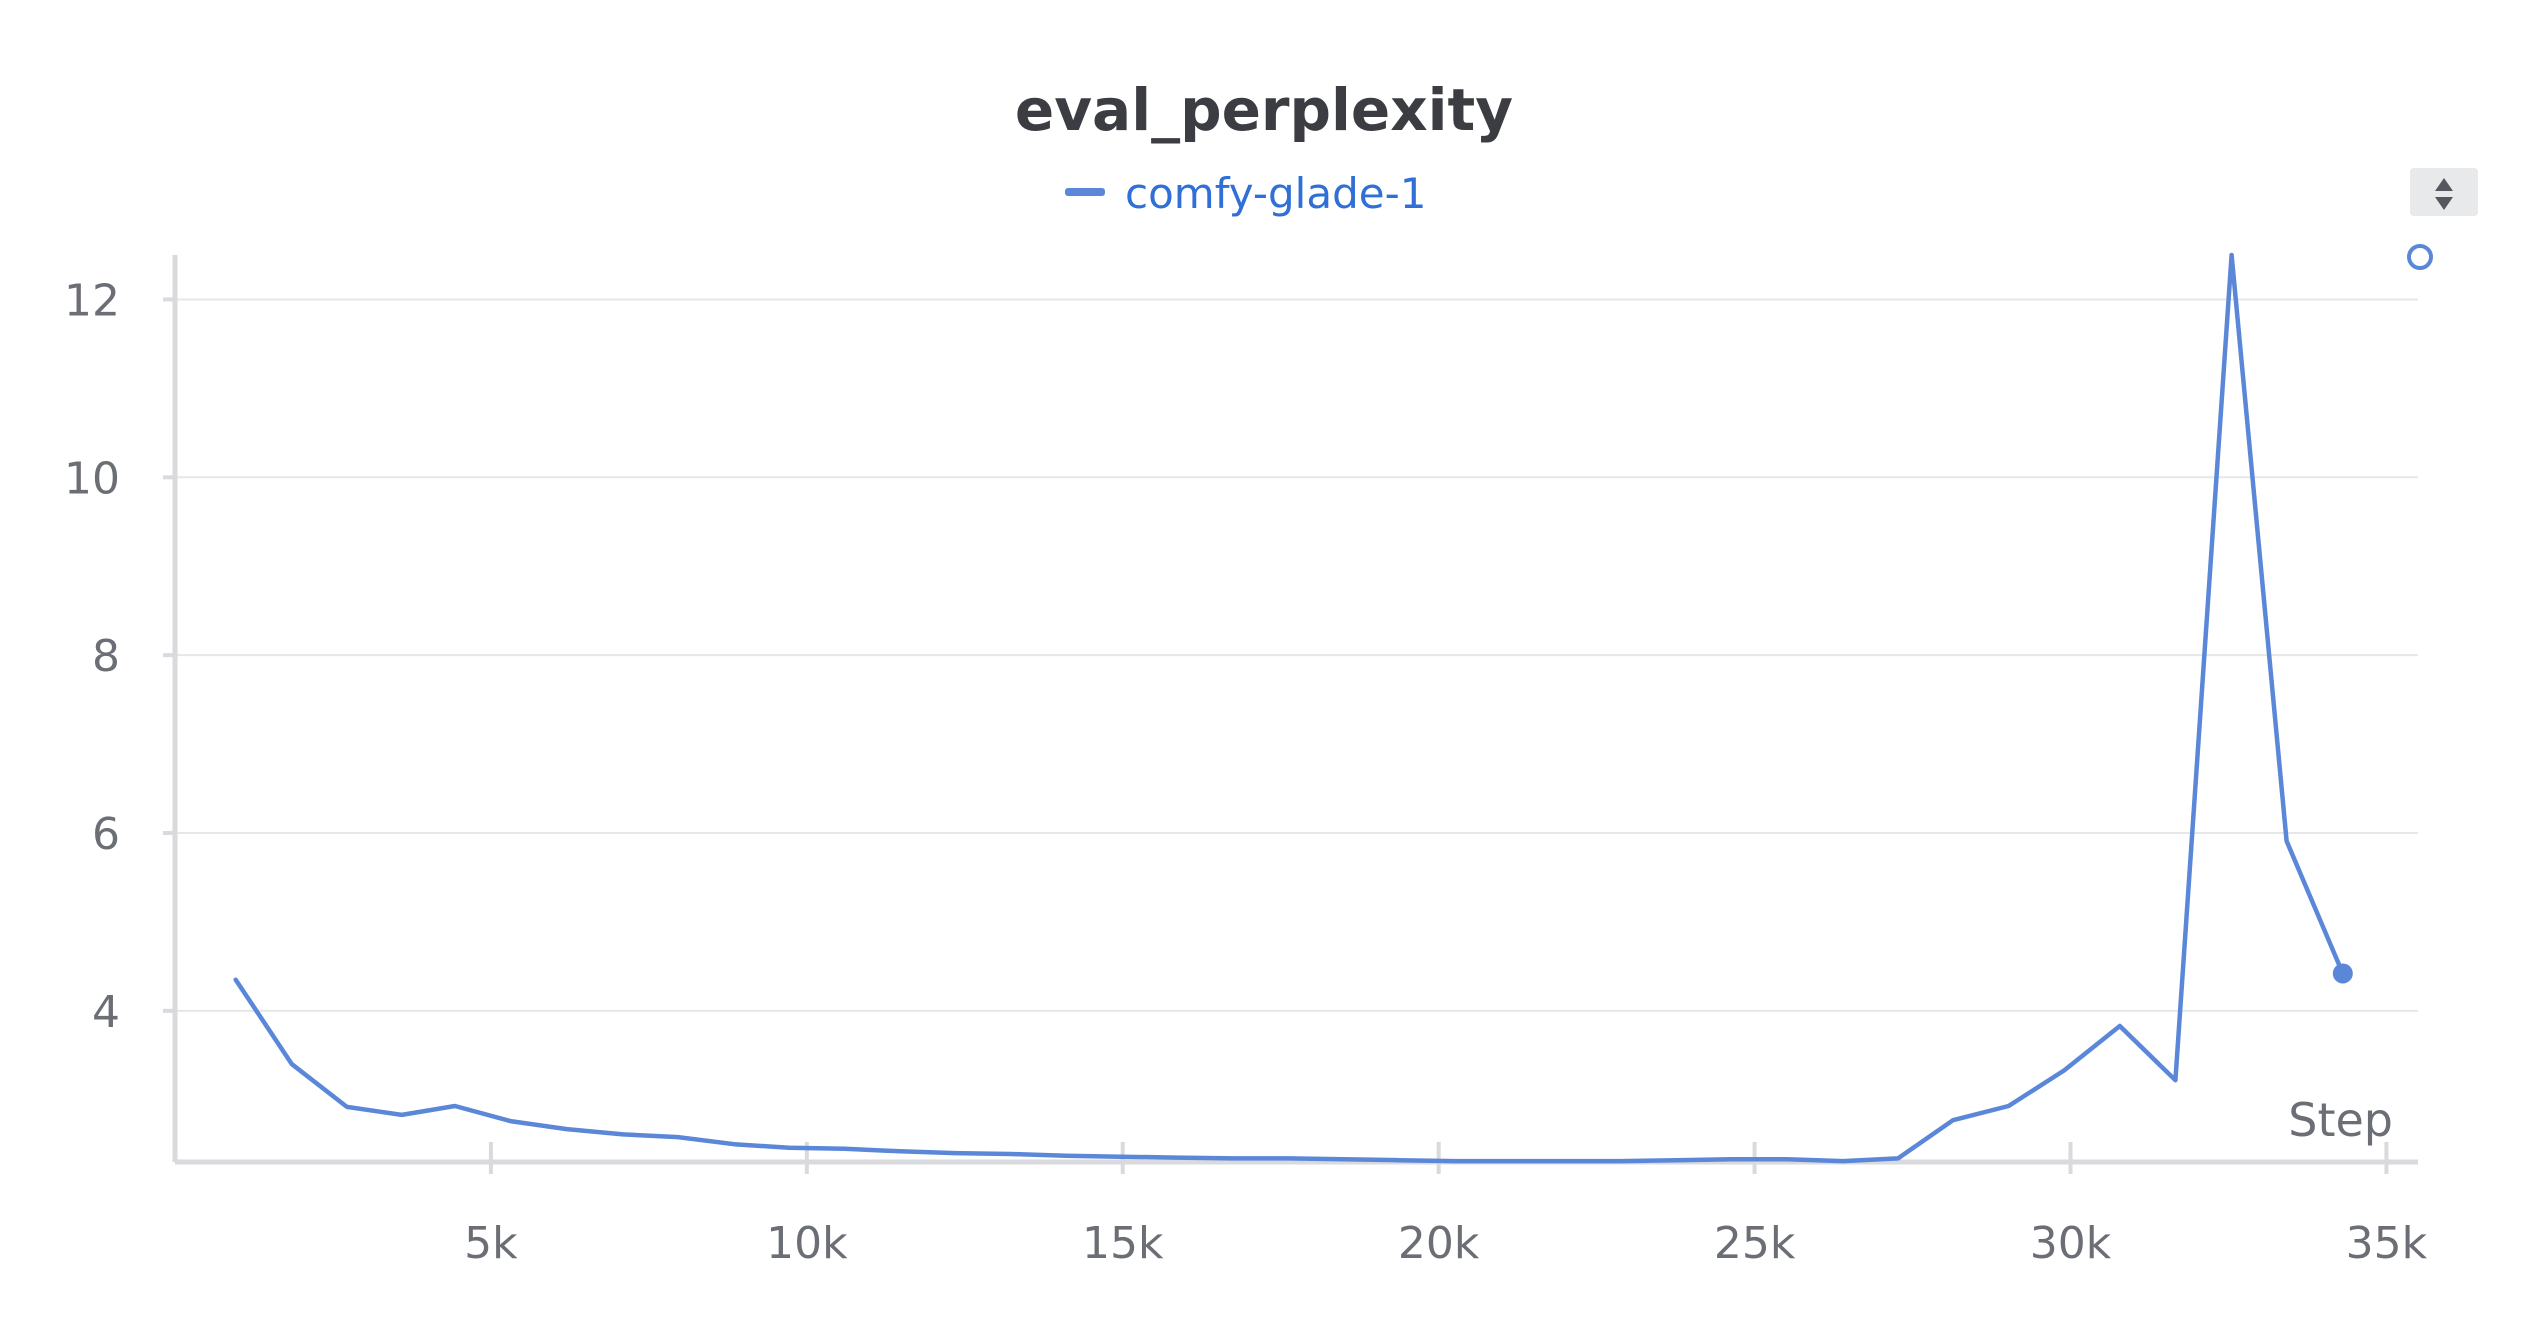 Image resolution: width=2528 pixels, height=1328 pixels. What do you see at coordinates (2420, 257) in the screenshot?
I see `circle-outline-icon` at bounding box center [2420, 257].